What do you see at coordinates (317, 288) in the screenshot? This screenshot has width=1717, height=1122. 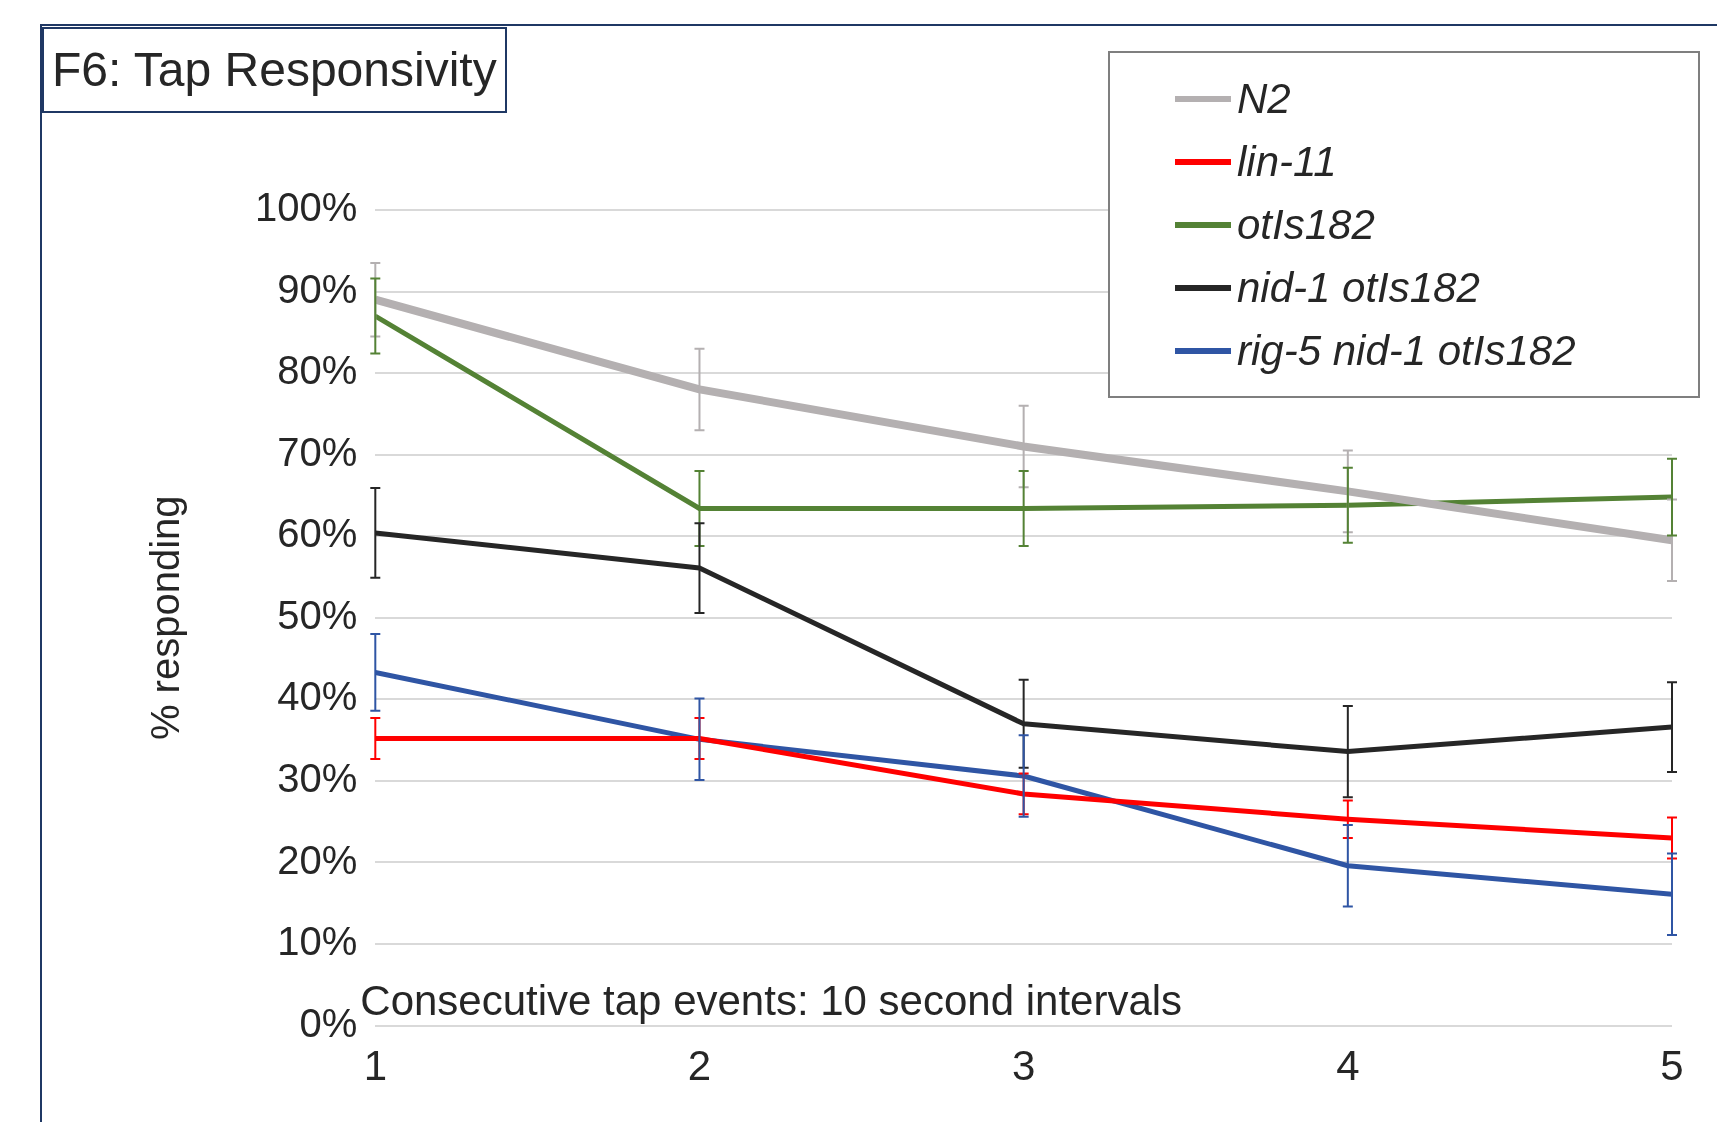 I see `y-tick-label: 90%` at bounding box center [317, 288].